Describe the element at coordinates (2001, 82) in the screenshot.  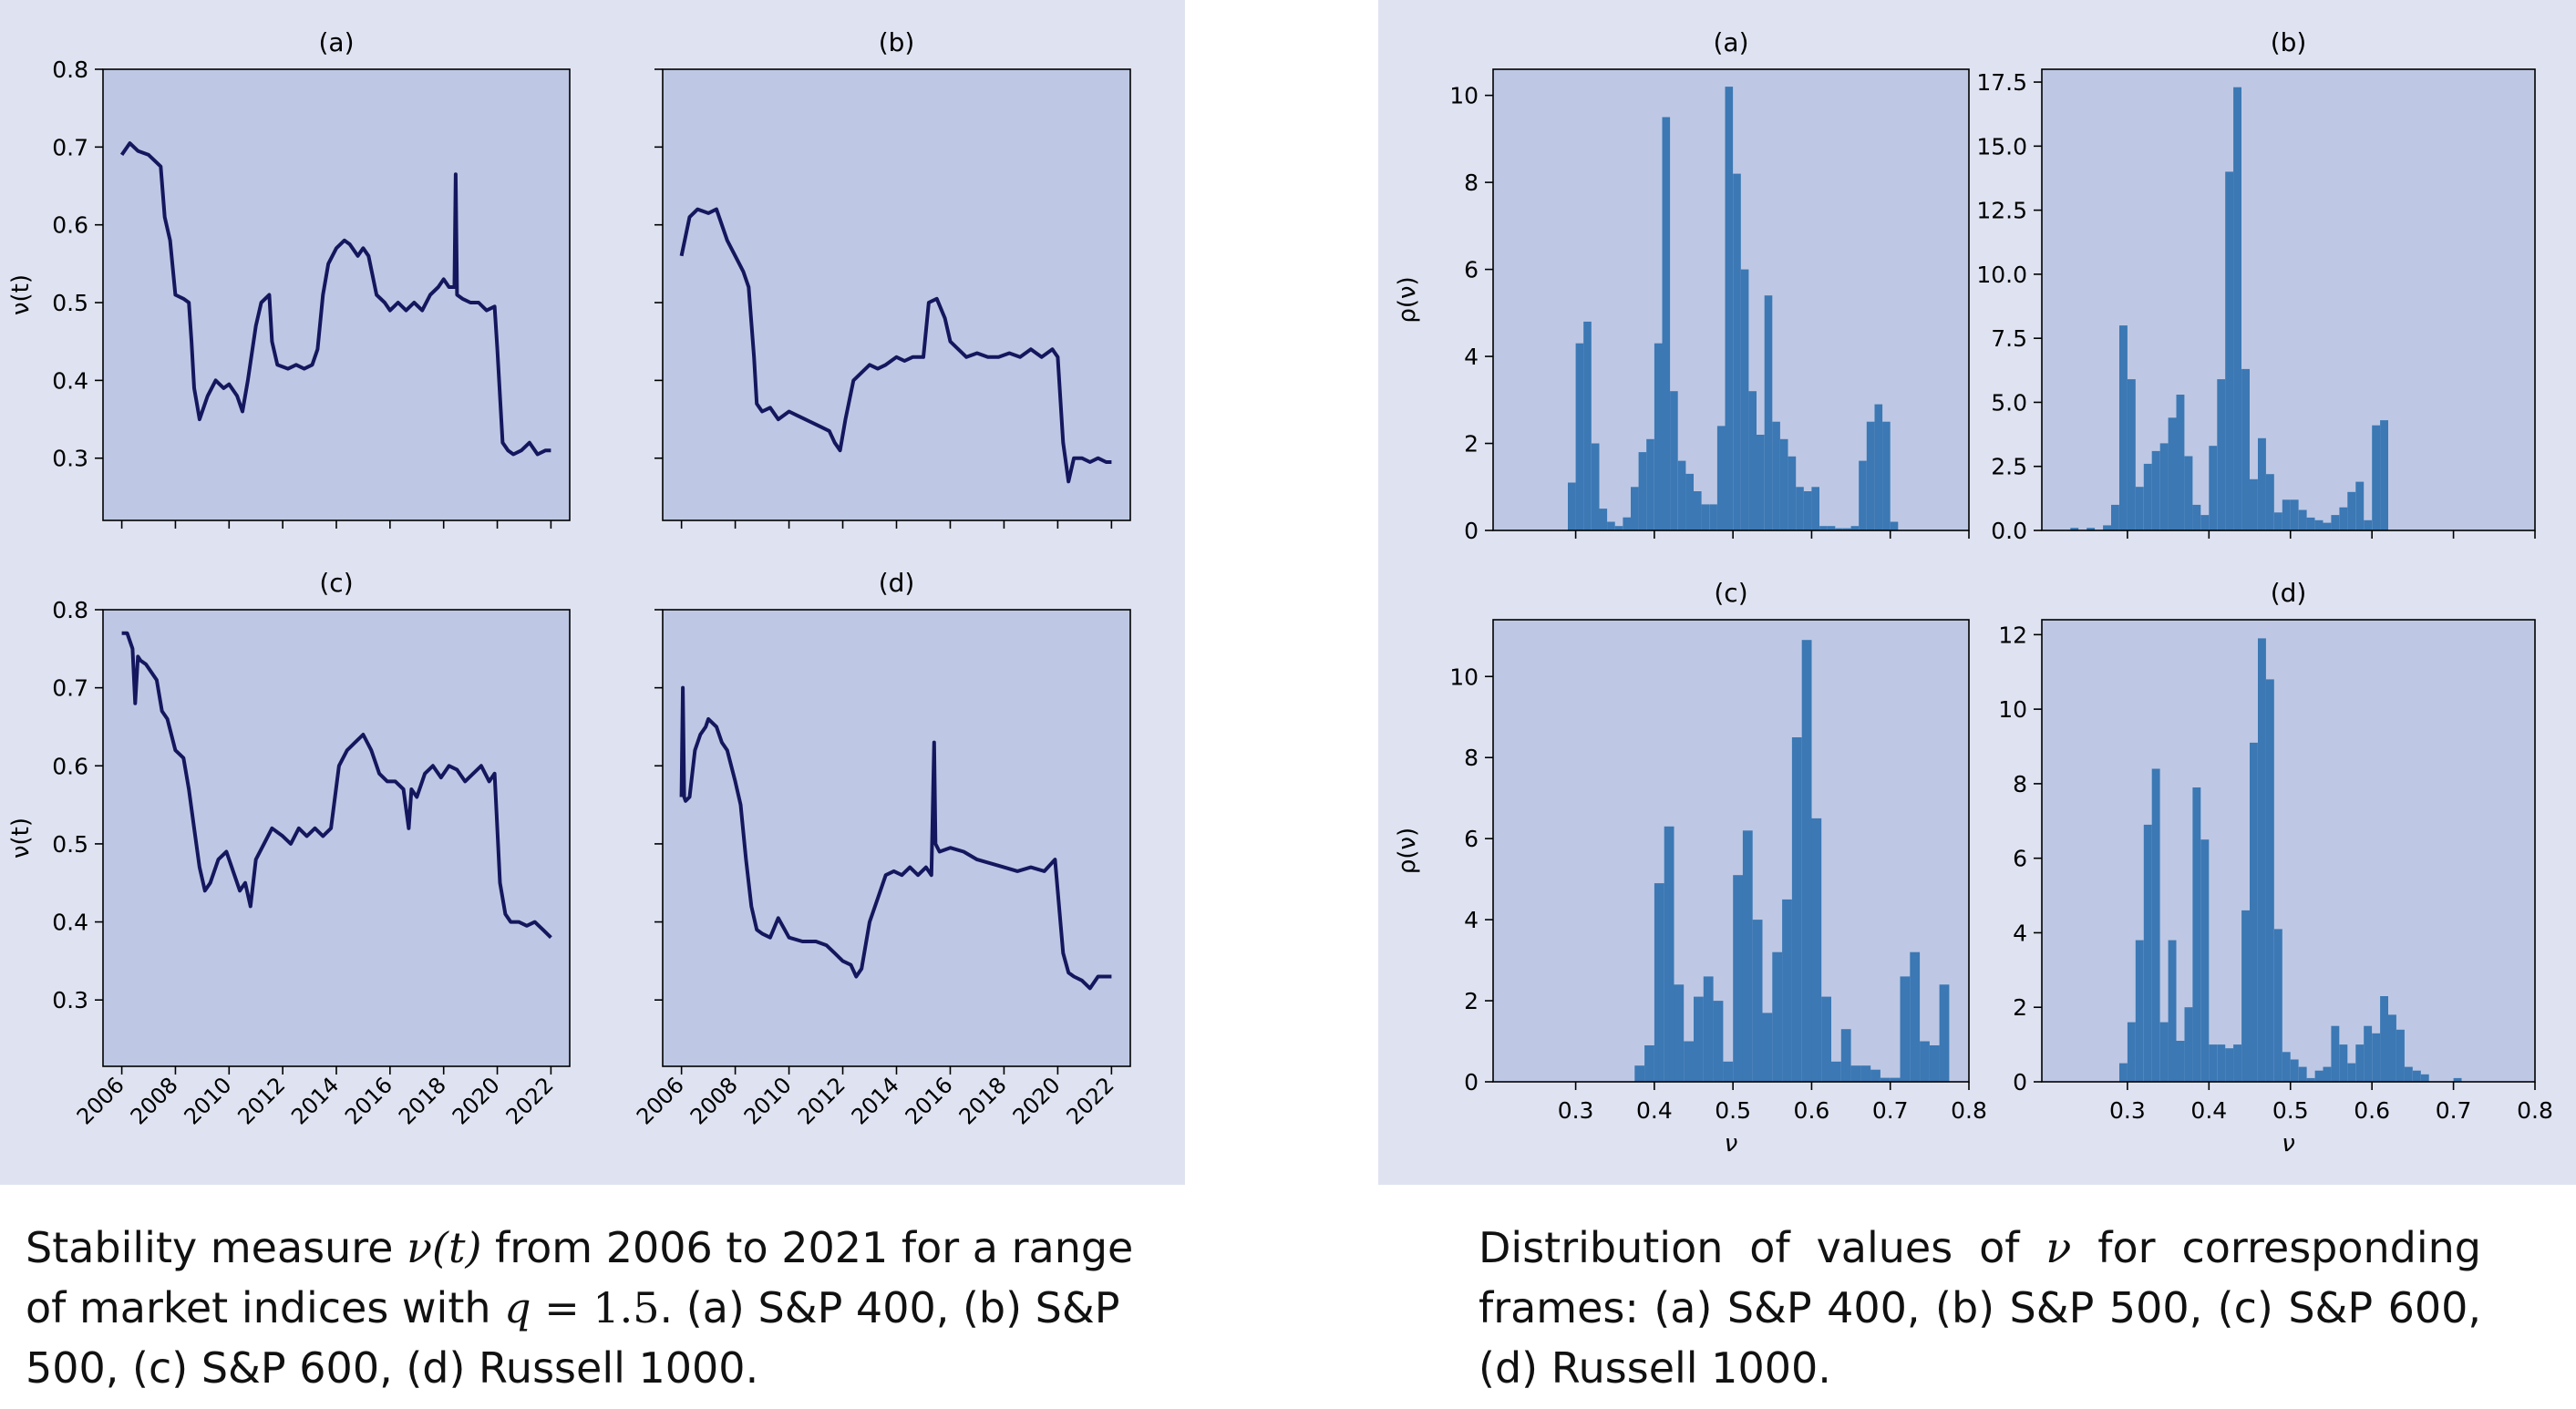
I see `y-tick-label: 17.5` at that location.